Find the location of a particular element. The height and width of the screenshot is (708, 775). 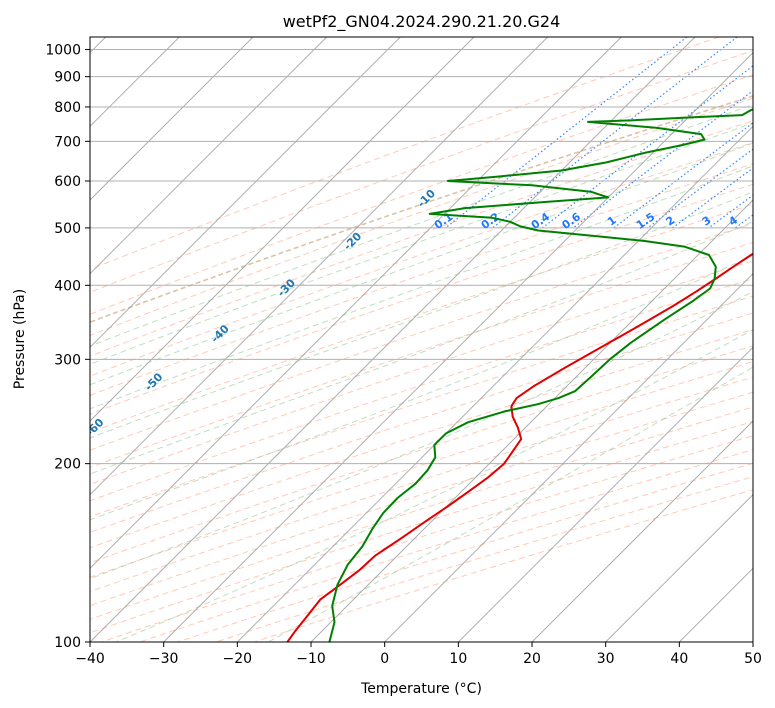

y-tick-label: 800 is located at coordinates (67, 108).